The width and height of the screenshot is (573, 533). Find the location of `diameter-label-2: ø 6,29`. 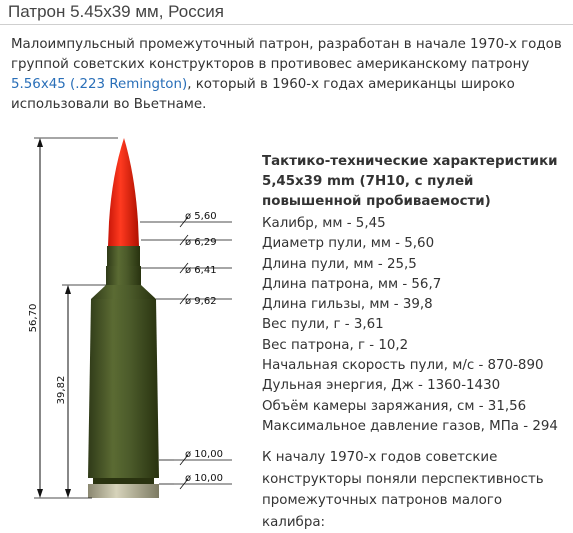

diameter-label-2: ø 6,29 is located at coordinates (201, 242).